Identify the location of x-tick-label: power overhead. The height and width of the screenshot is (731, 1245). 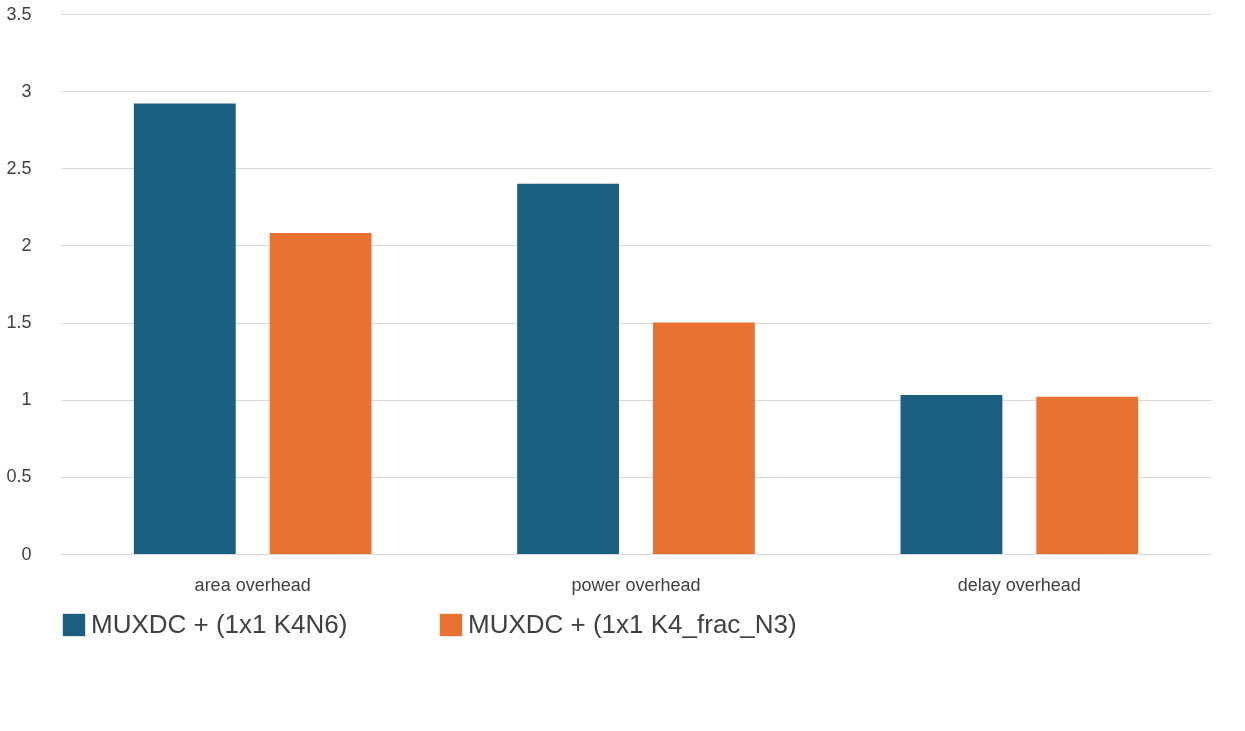
(636, 584).